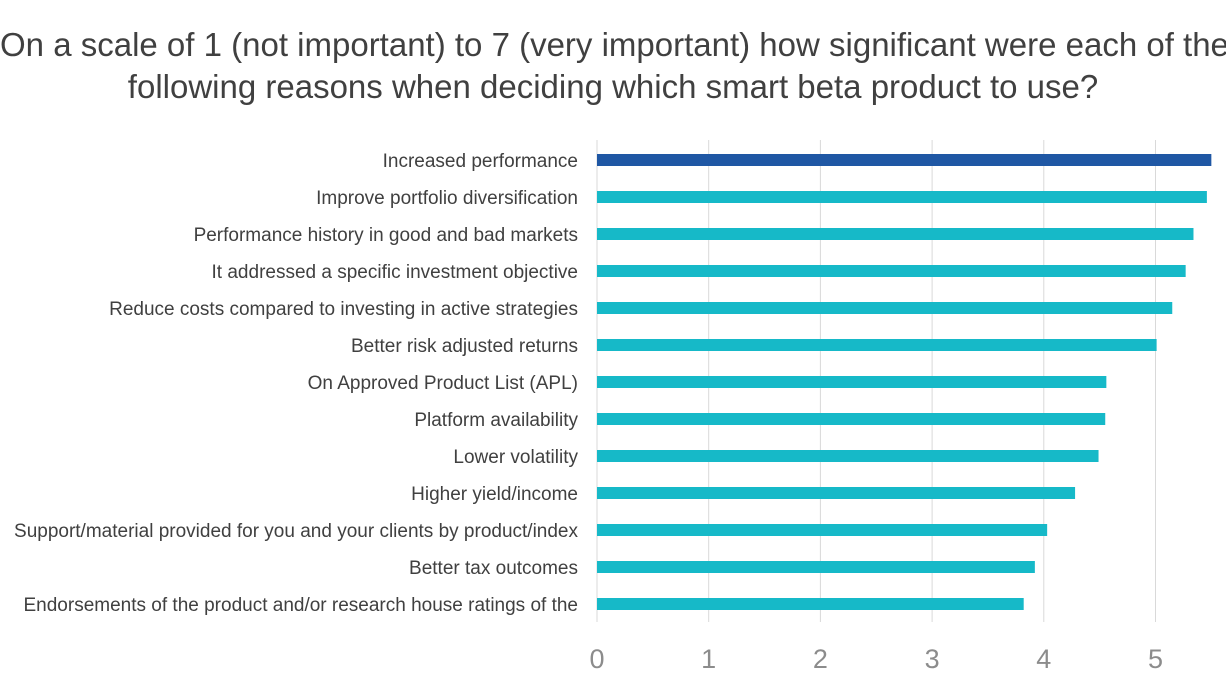 The width and height of the screenshot is (1226, 690). What do you see at coordinates (464, 346) in the screenshot?
I see `category-label: Better risk adjusted returns` at bounding box center [464, 346].